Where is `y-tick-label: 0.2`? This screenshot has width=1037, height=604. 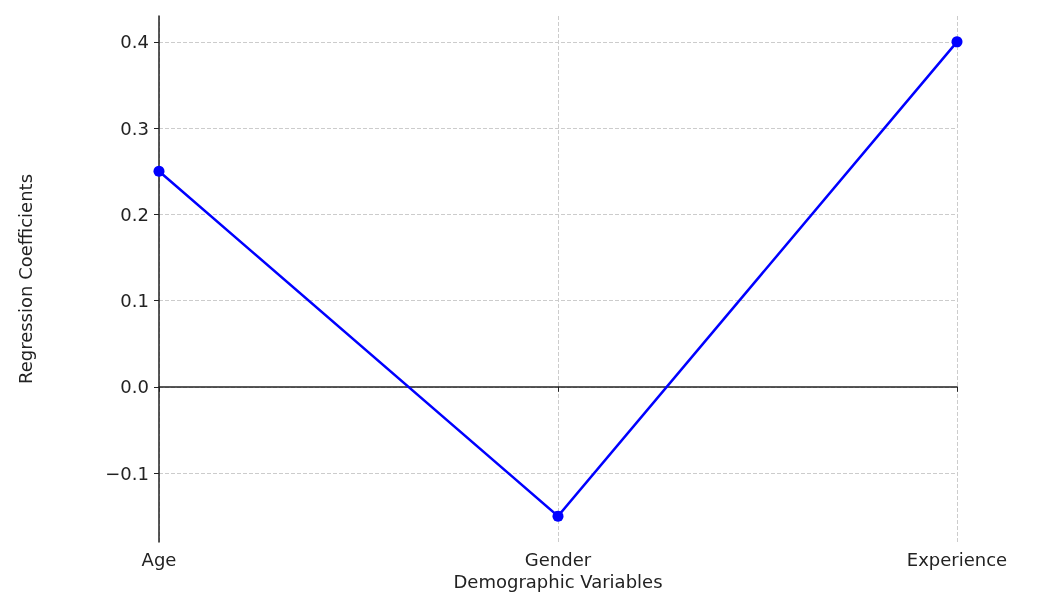 y-tick-label: 0.2 is located at coordinates (134, 214).